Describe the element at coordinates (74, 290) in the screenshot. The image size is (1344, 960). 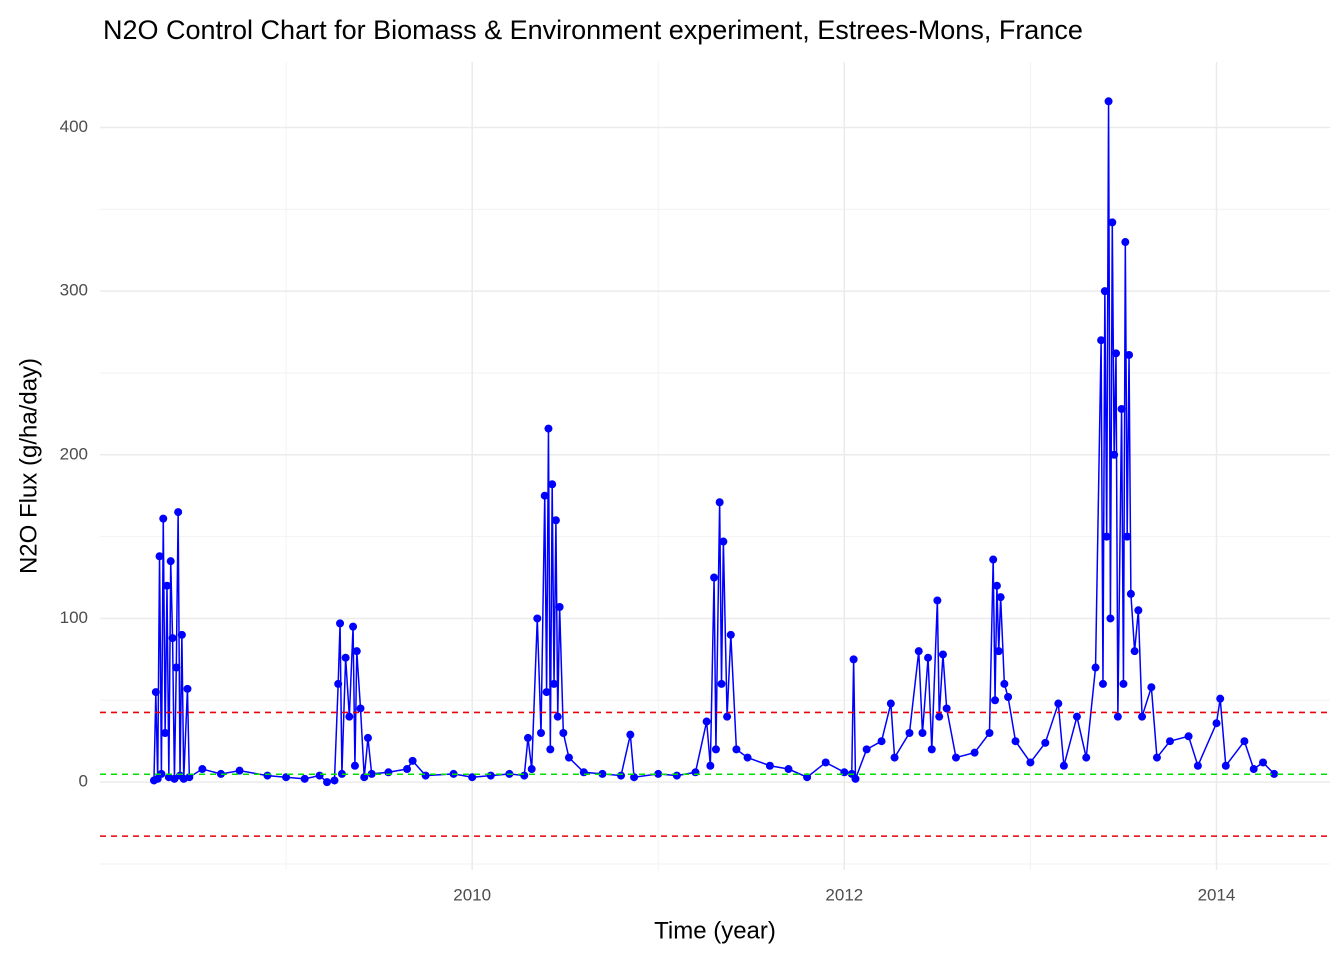
I see `y-tick-label: 300` at that location.